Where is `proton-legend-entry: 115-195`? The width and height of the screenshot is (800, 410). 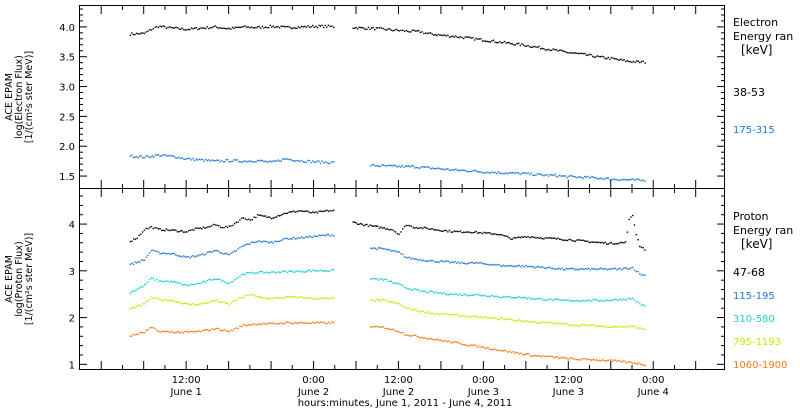 proton-legend-entry: 115-195 is located at coordinates (754, 296).